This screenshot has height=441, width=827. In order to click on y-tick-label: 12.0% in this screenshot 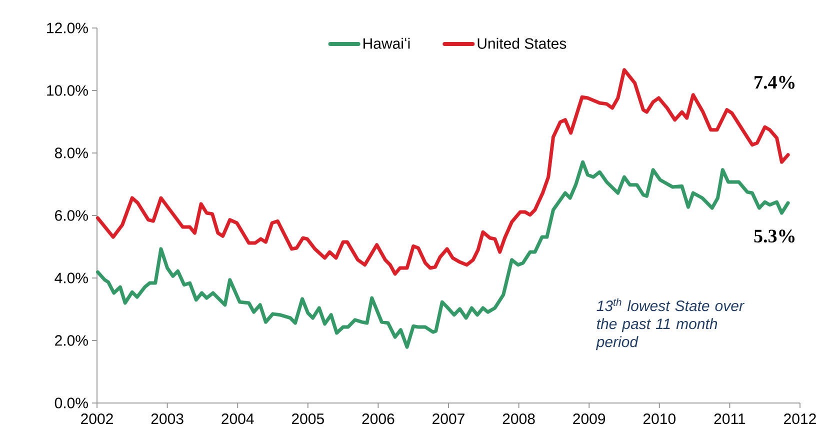, I will do `click(67, 28)`.